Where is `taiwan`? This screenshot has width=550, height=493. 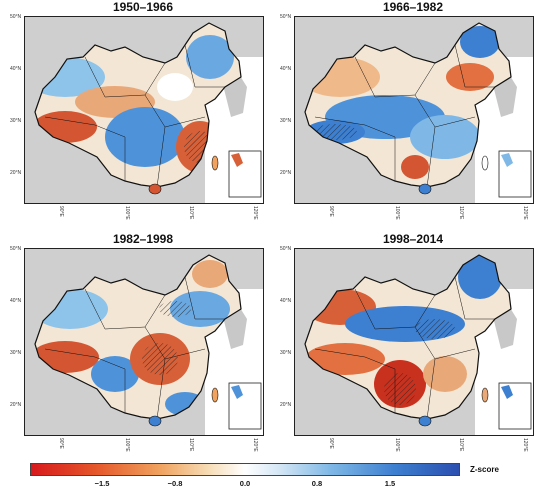 taiwan is located at coordinates (215, 163).